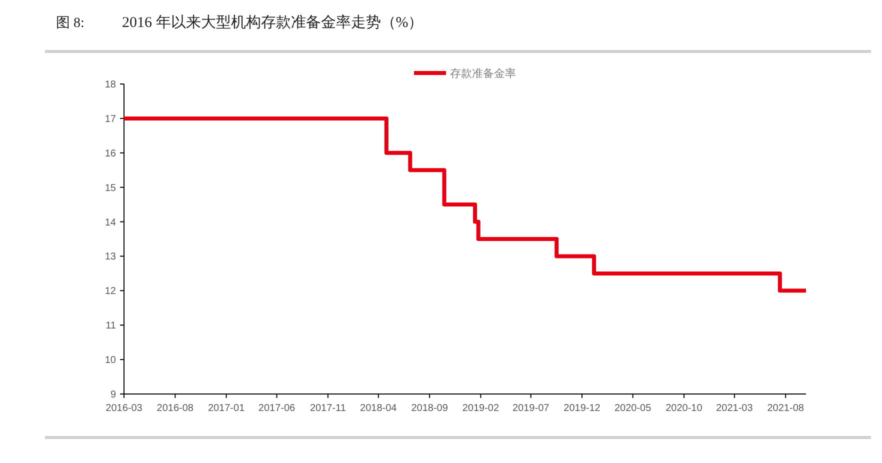 The width and height of the screenshot is (882, 463). I want to click on chart-title: 2016 年以来大型机构存款准备金率走势（%）, so click(273, 22).